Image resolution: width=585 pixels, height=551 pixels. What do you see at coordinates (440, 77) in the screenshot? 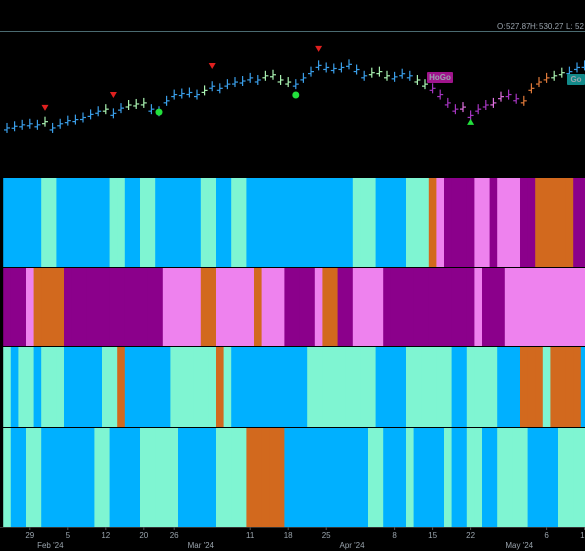
I see `annotation-text: HoGo` at bounding box center [440, 77].